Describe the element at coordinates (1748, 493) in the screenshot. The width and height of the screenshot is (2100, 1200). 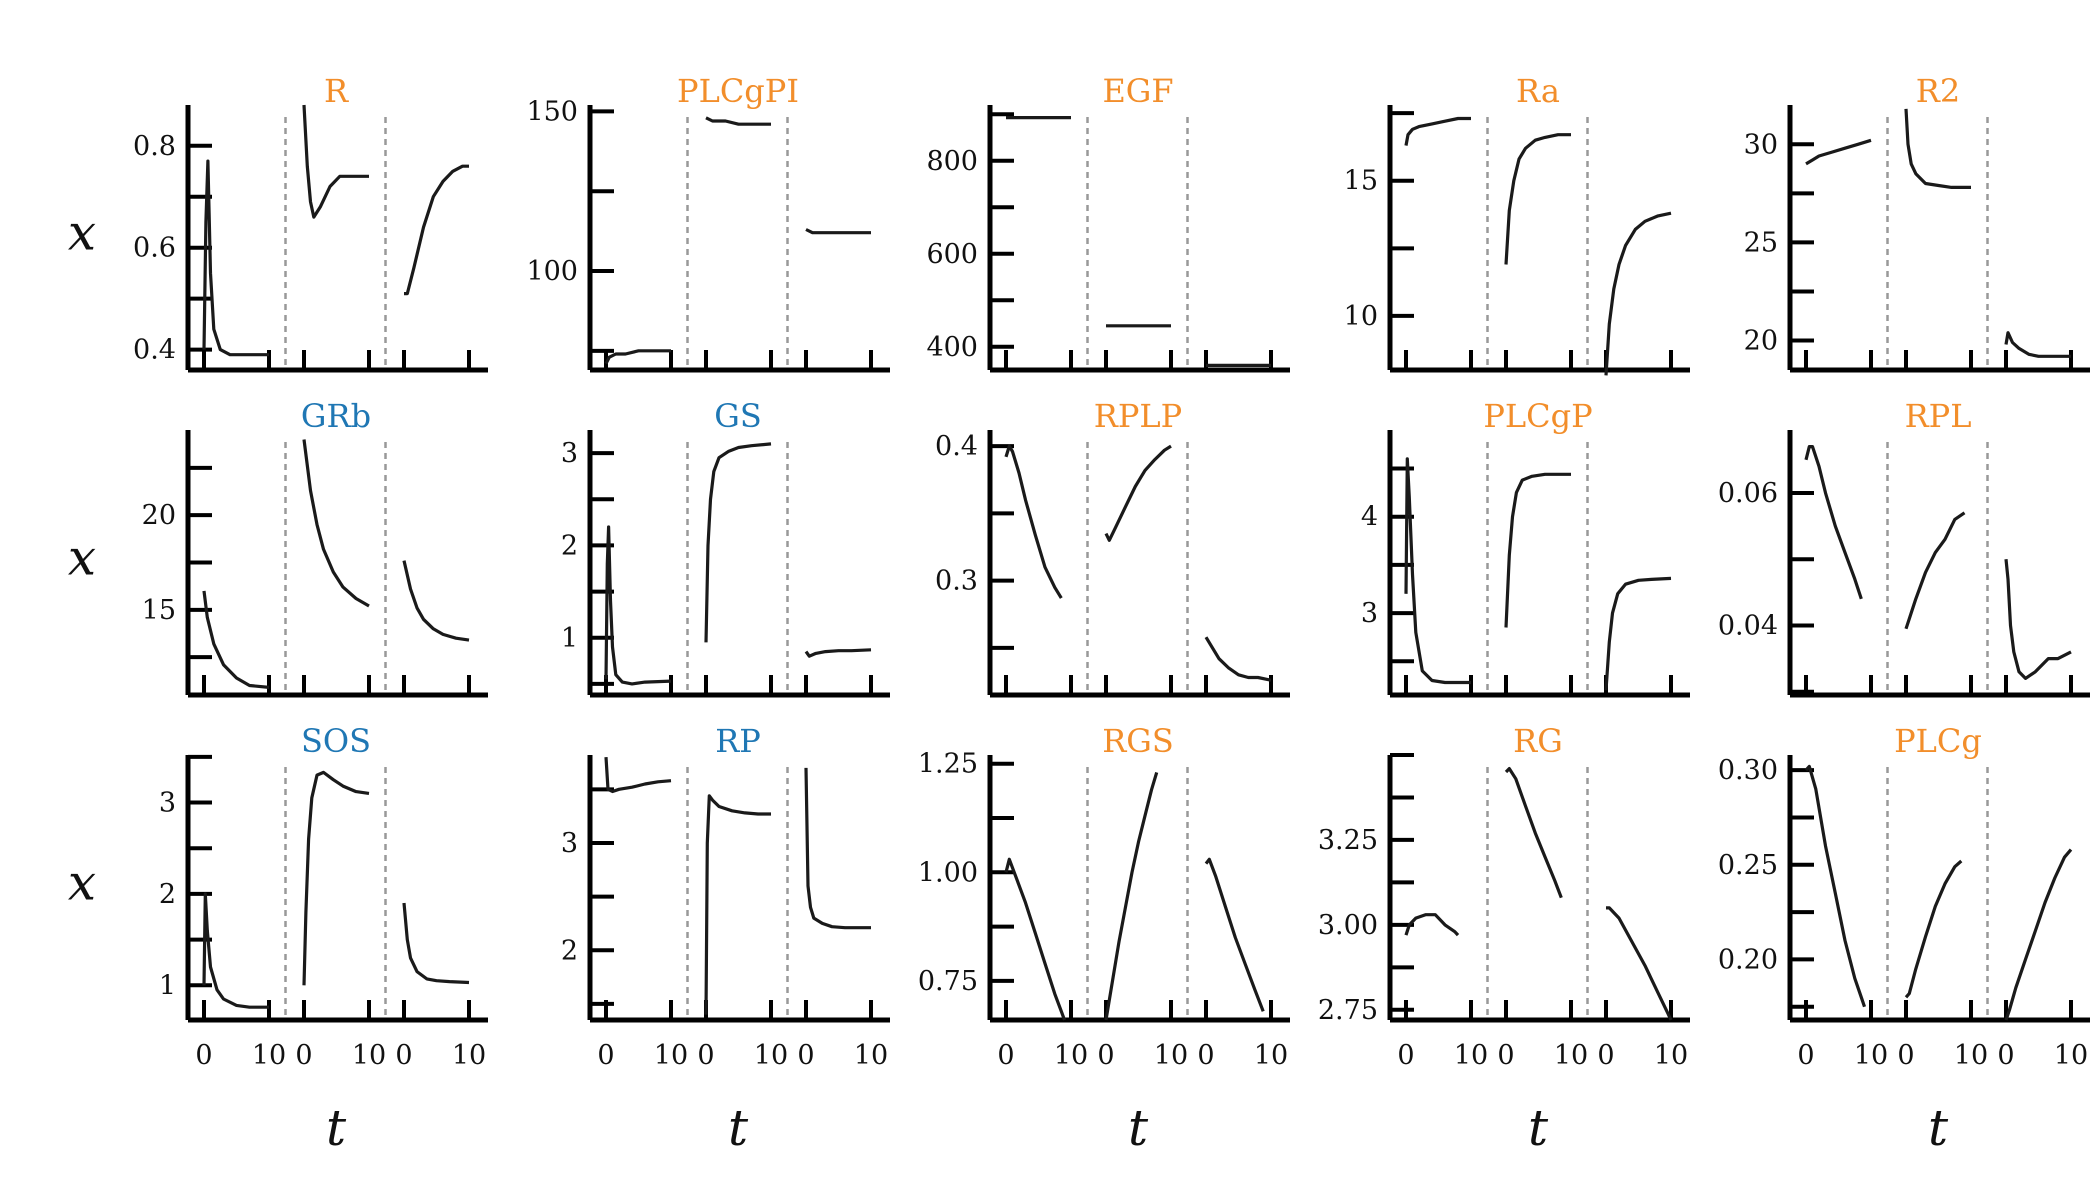
I see `y-tick-label: 0.06` at that location.